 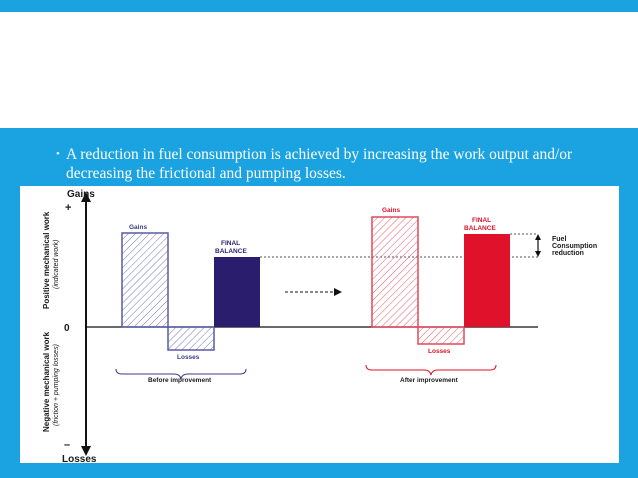 What do you see at coordinates (188, 357) in the screenshot?
I see `before-losses-label: Losses` at bounding box center [188, 357].